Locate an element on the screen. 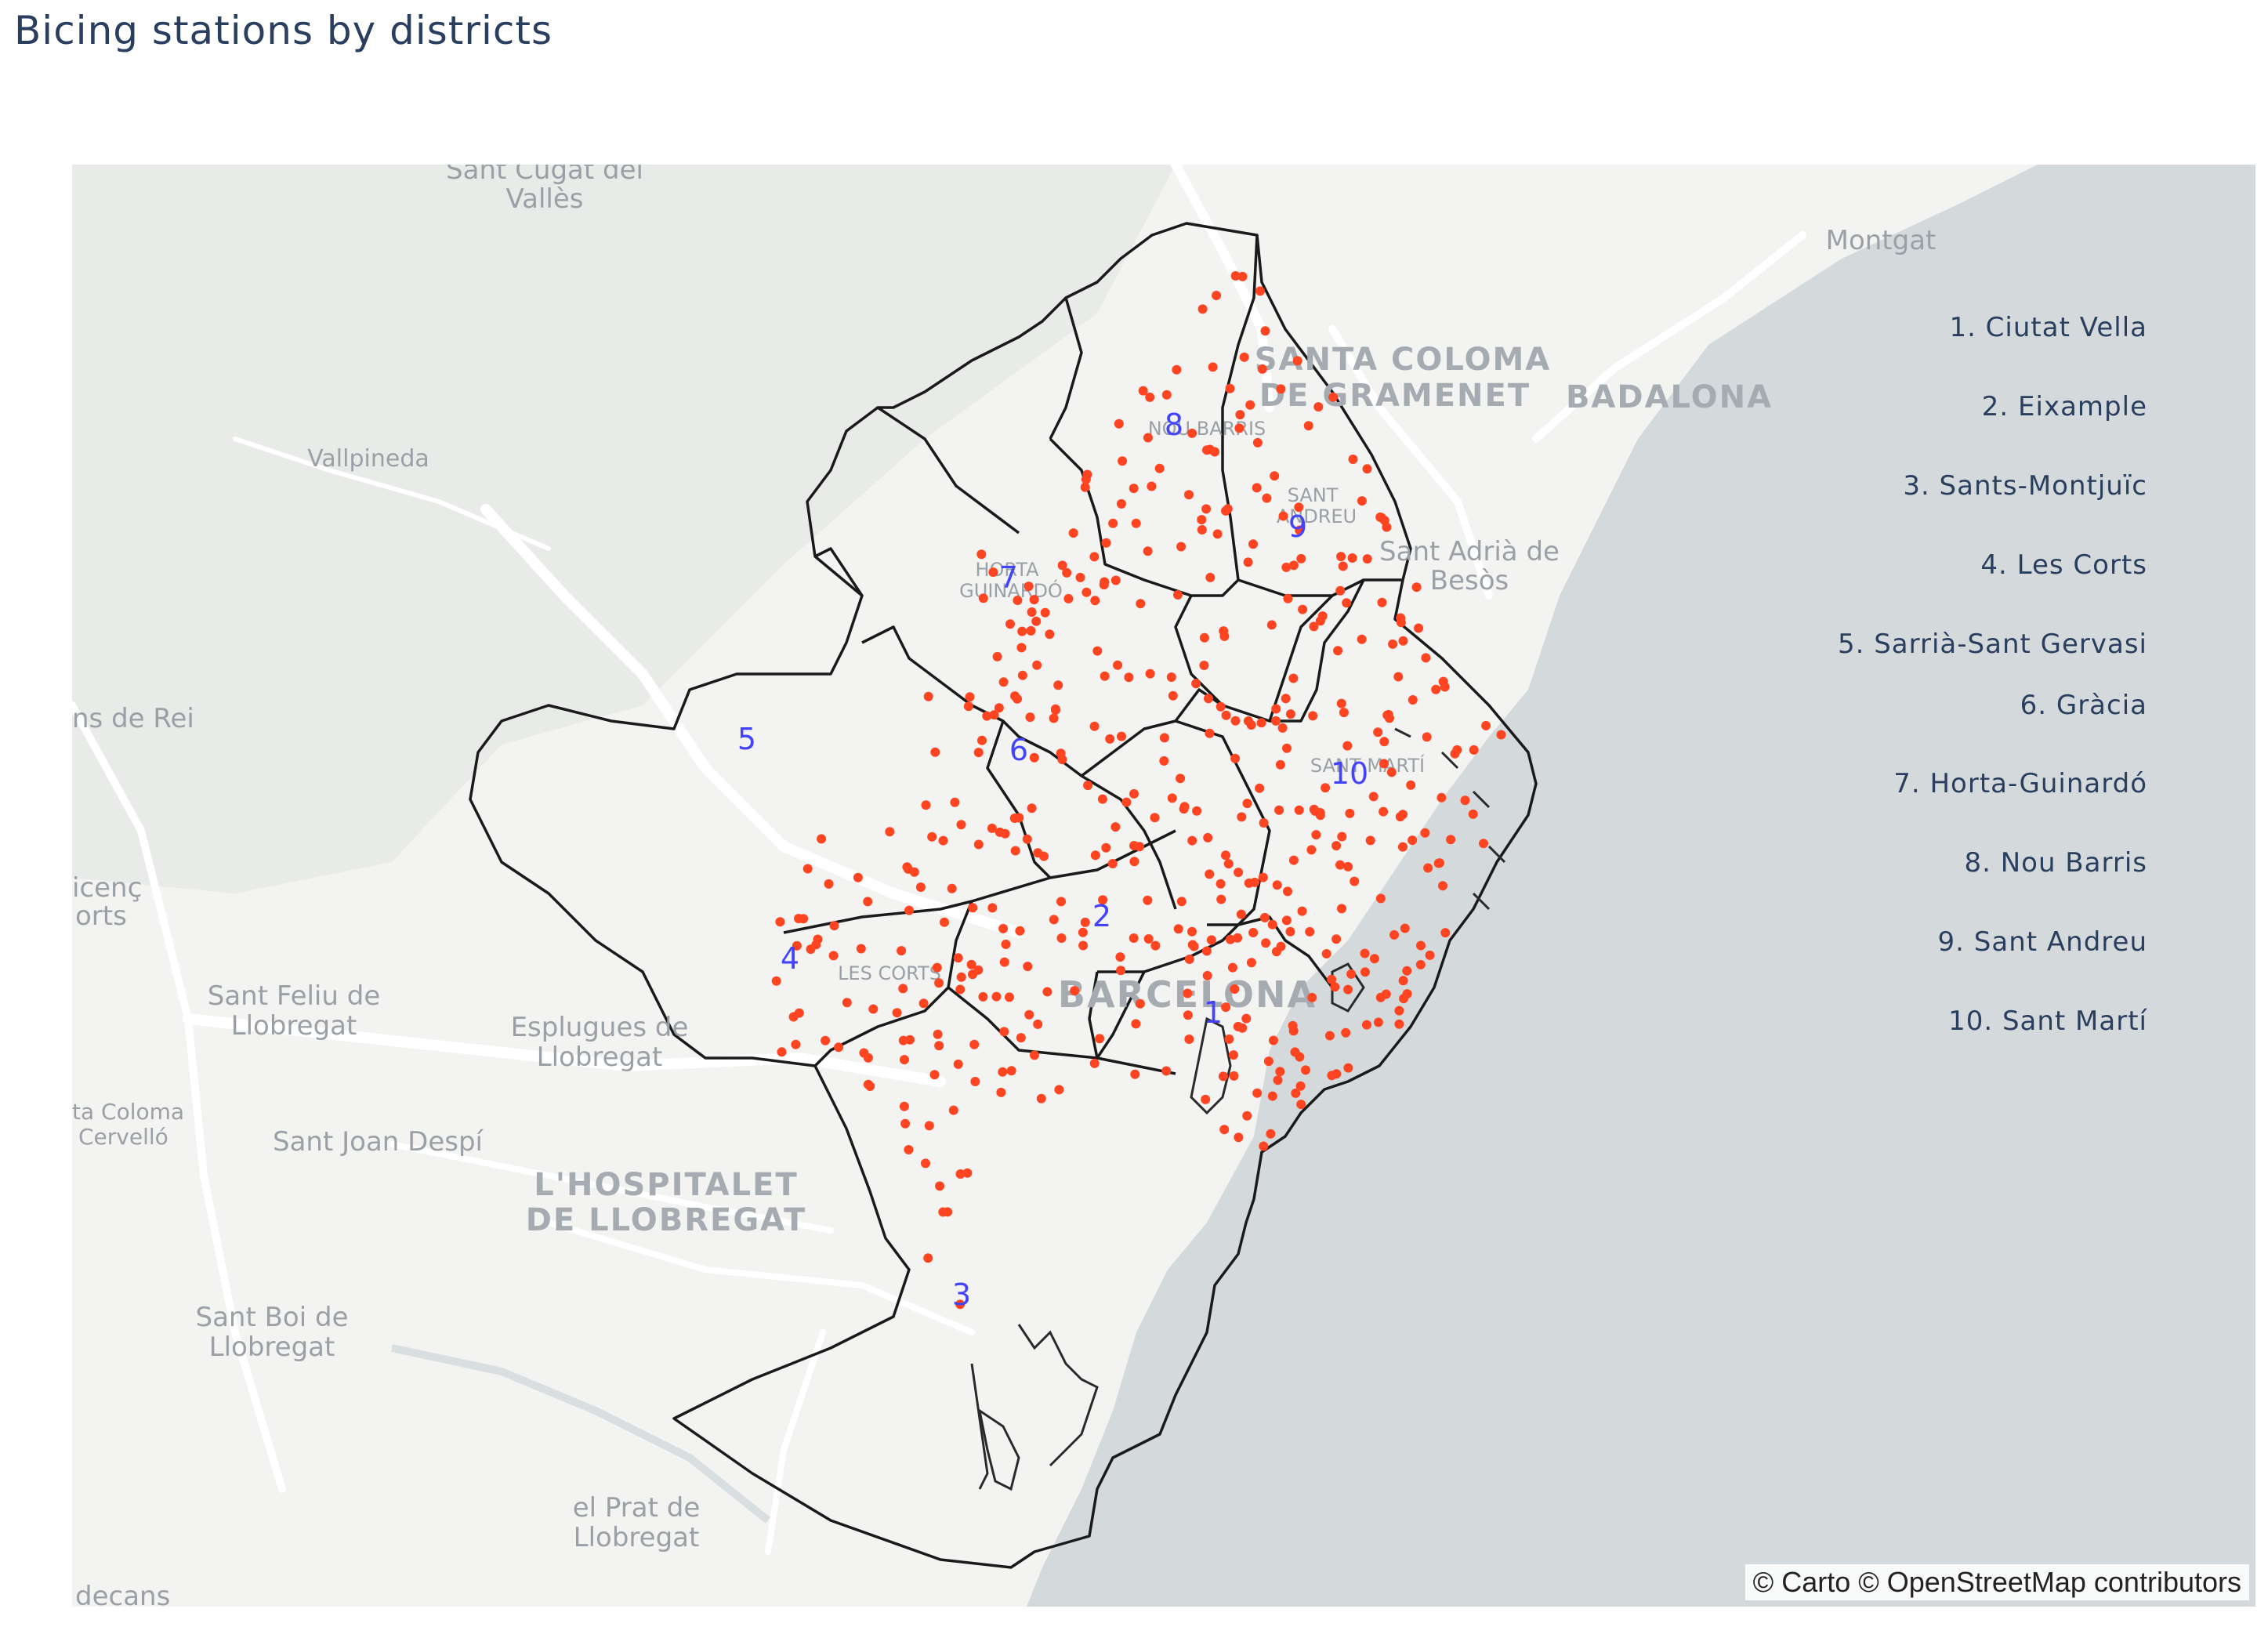 Image resolution: width=2268 pixels, height=1627 pixels. legend-item-nou-barris: 8. Nou Barris is located at coordinates (2055, 863).